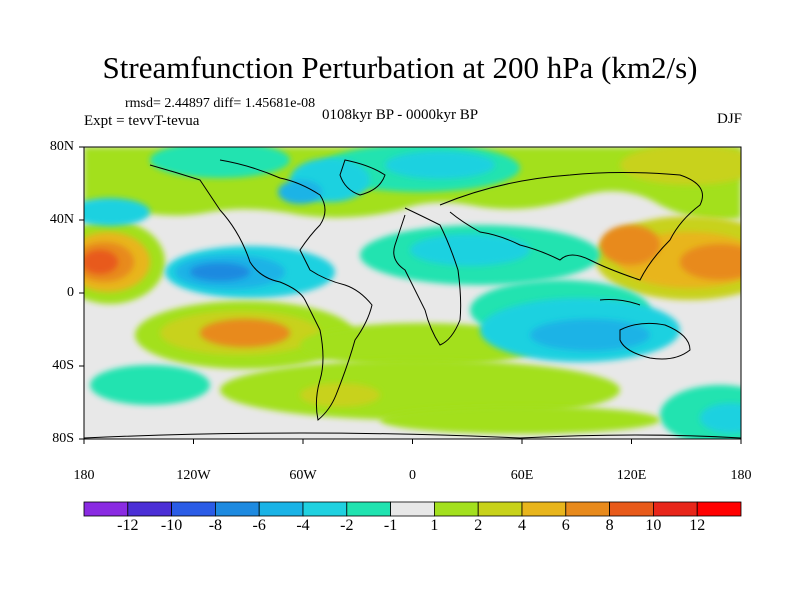 This screenshot has height=600, width=800. Describe the element at coordinates (400, 115) in the screenshot. I see `period-label: 0108kyr BP - 0000kyr BP` at that location.